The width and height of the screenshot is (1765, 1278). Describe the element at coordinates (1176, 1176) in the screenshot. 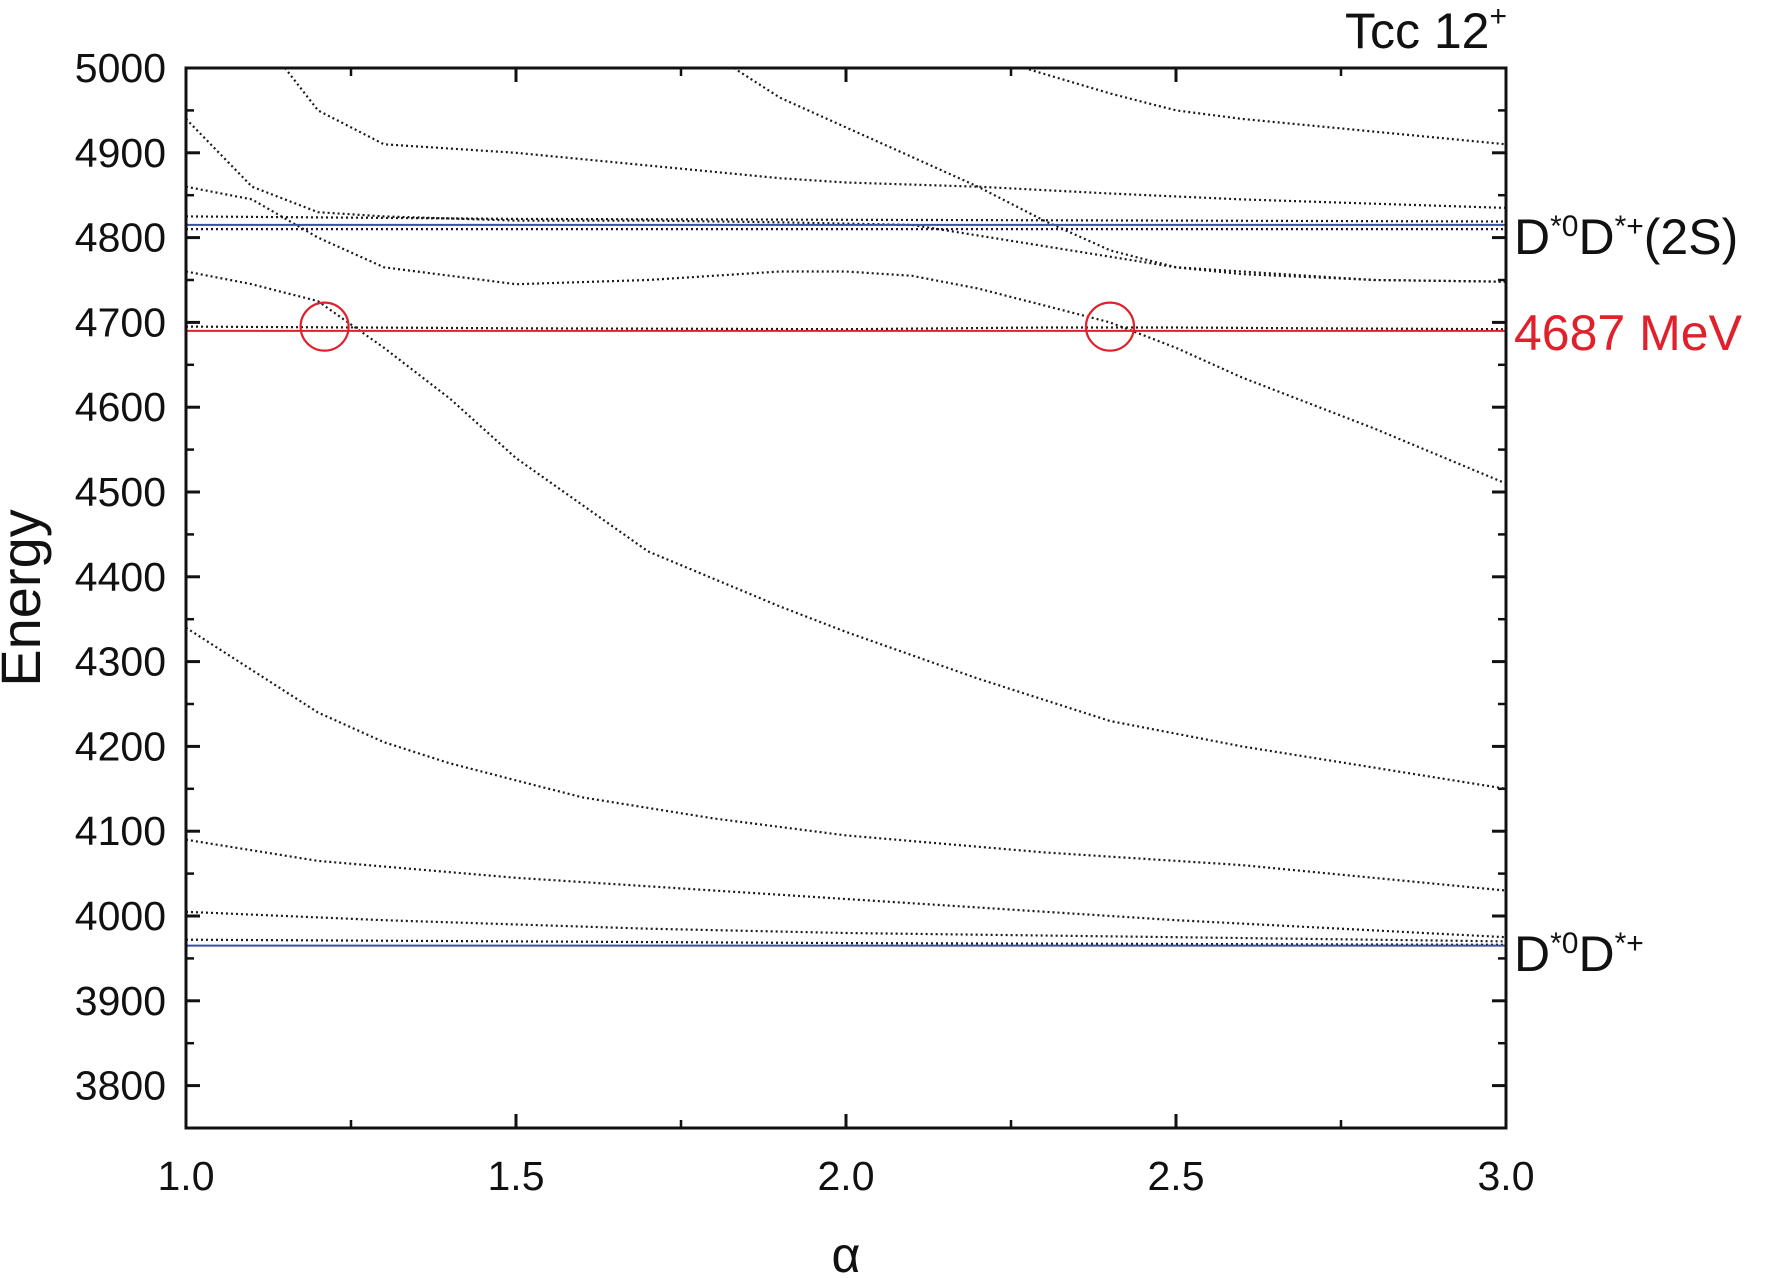

I see `x-tick-label: 2.5` at that location.